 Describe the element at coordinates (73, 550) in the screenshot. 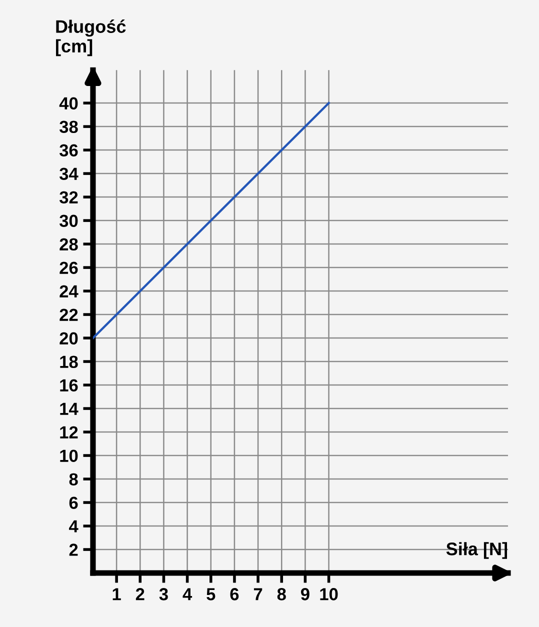

I see `y-tick-label: 2` at that location.